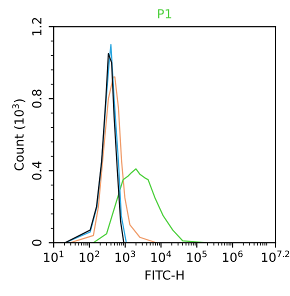 This screenshot has width=290, height=296. I want to click on y-tick-label: 1.2, so click(37, 27).